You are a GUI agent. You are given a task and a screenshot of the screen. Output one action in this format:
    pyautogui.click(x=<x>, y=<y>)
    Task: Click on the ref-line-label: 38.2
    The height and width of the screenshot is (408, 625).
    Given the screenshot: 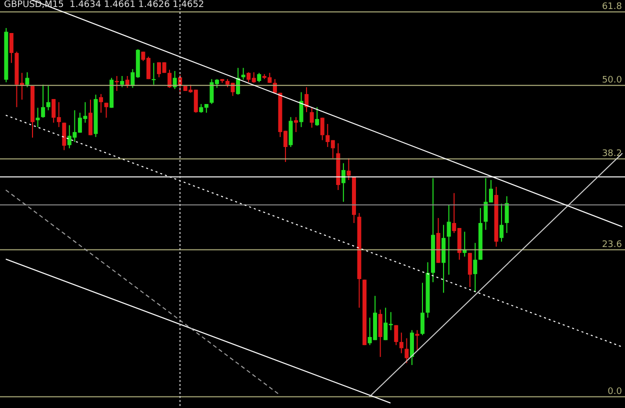 What is the action you would take?
    pyautogui.click(x=612, y=153)
    